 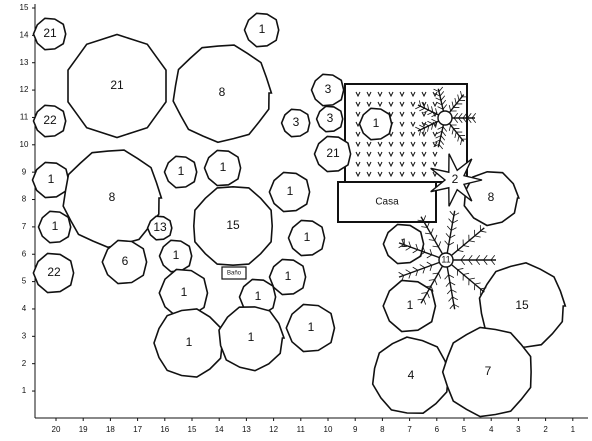 What do you see at coordinates (464, 429) in the screenshot?
I see `x-tick-label: 5` at bounding box center [464, 429].